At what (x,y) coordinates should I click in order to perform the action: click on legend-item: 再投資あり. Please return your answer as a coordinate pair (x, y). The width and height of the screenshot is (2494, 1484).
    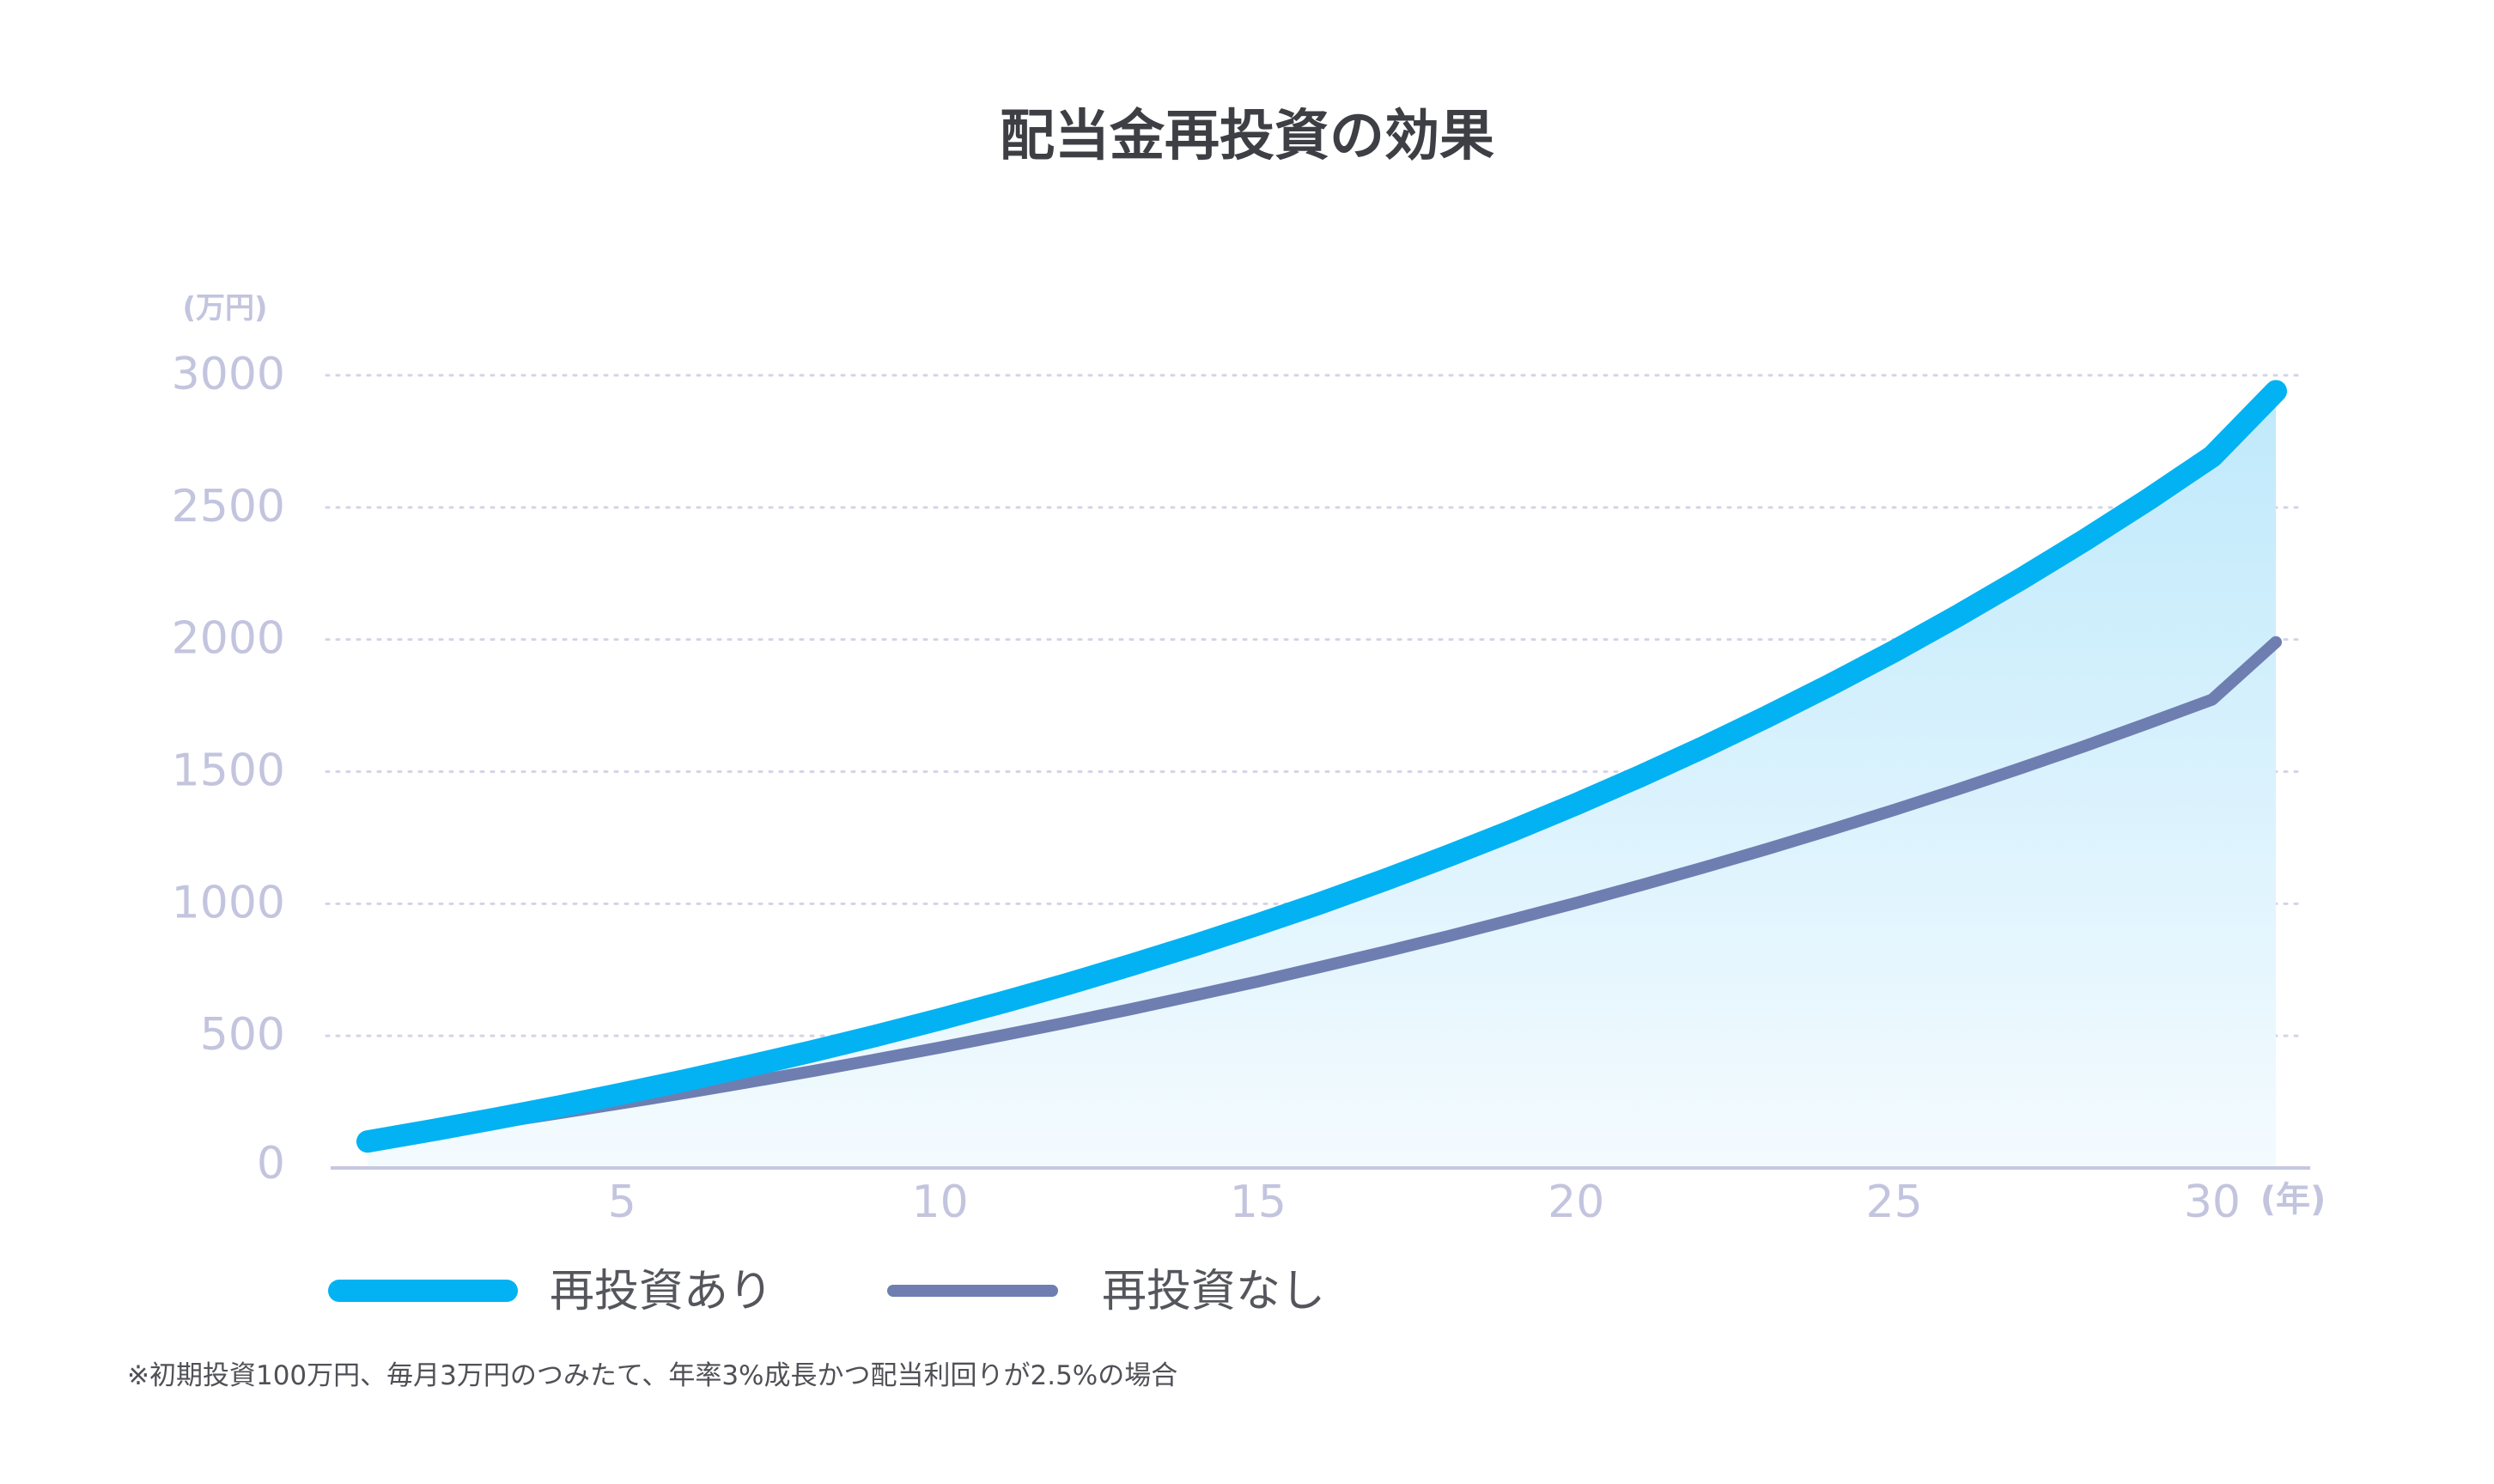
    Looking at the image, I should click on (550, 1292).